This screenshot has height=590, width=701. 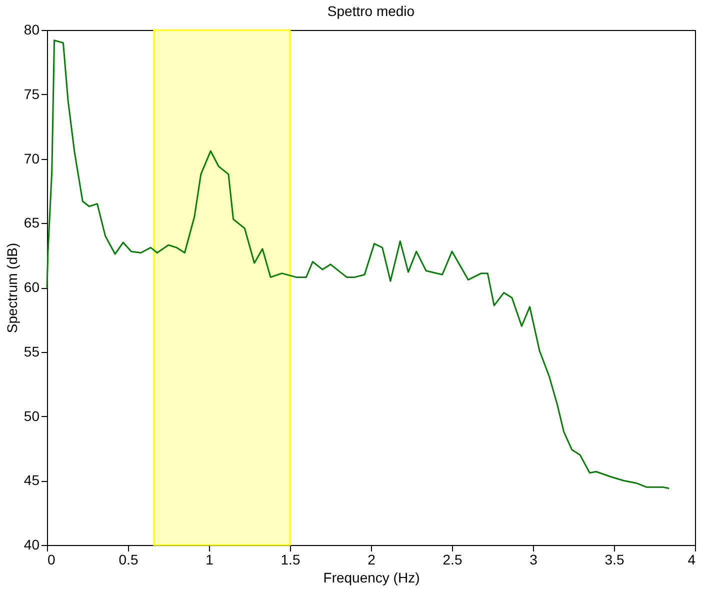 I want to click on x-tick-label: 0, so click(x=52, y=560).